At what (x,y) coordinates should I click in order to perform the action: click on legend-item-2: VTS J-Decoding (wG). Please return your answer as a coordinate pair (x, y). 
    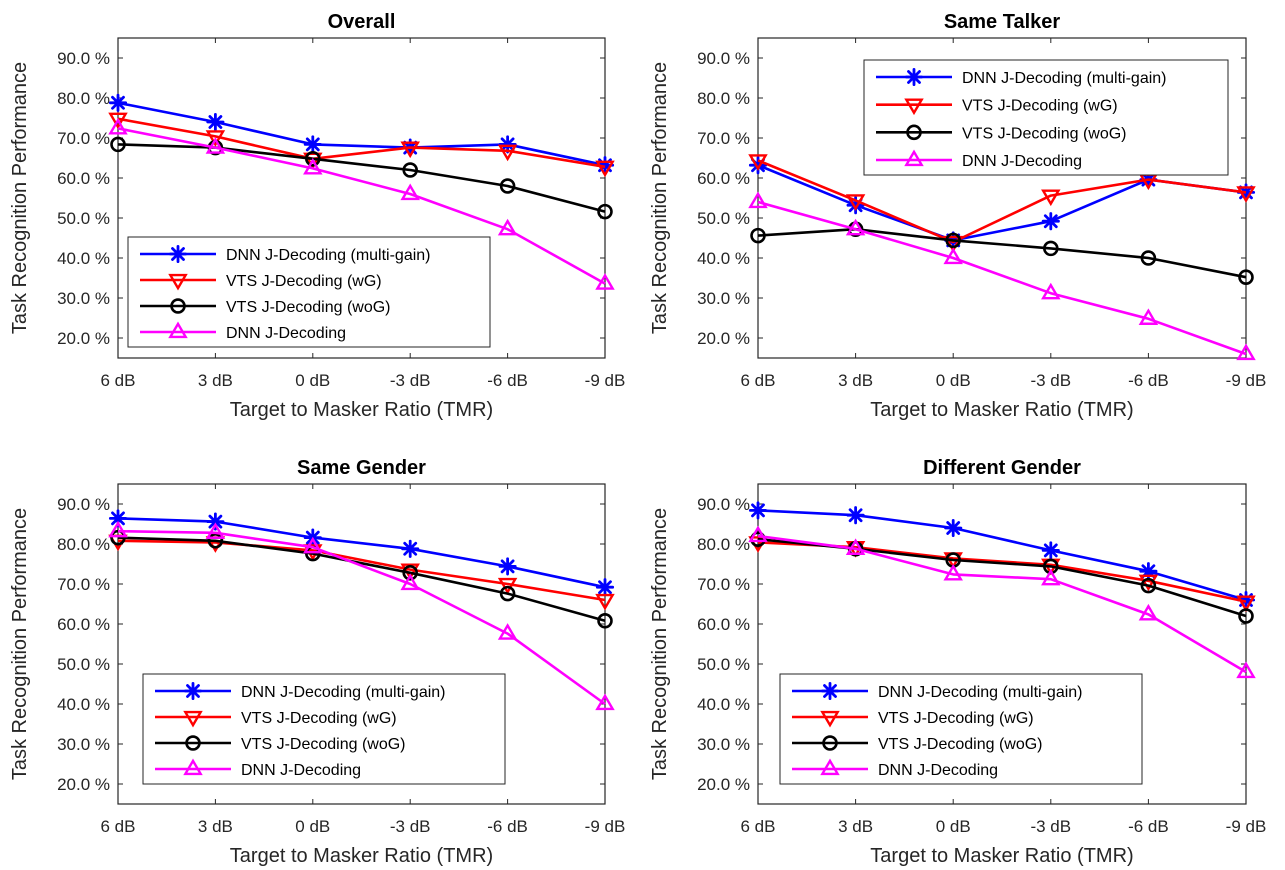
    Looking at the image, I should click on (261, 282).